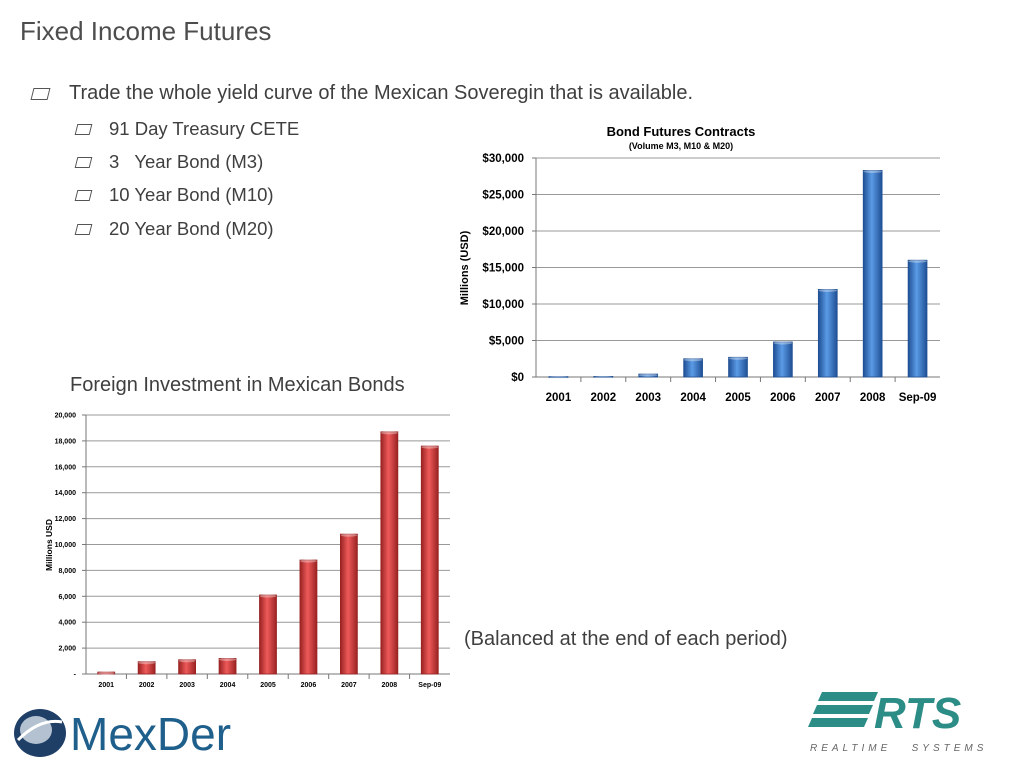 This screenshot has height=768, width=1024. Describe the element at coordinates (681, 146) in the screenshot. I see `chart-subtitle: (Volume M3, M10 & M20)` at that location.